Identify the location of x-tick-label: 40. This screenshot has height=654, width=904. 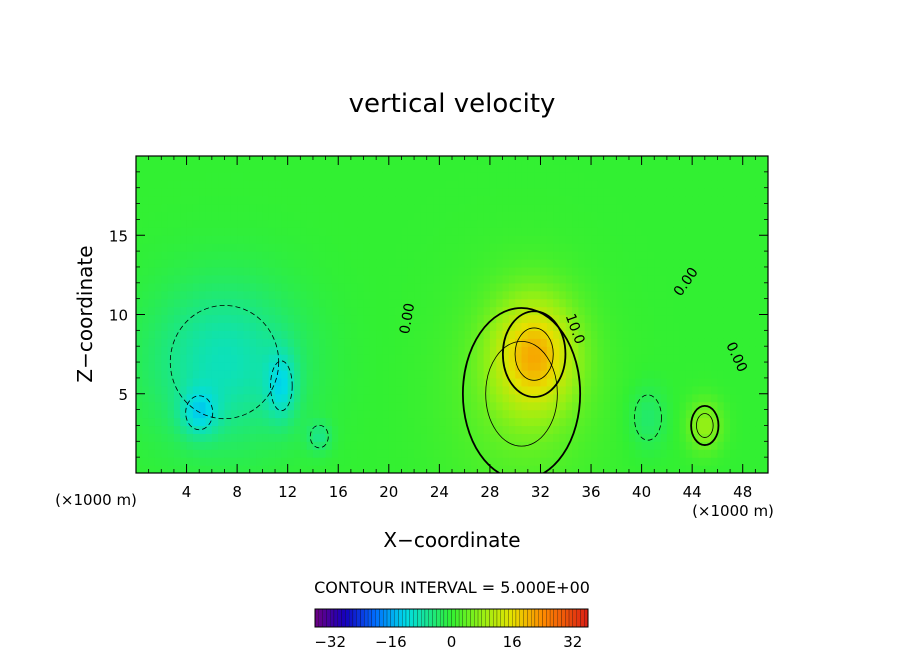
(641, 492).